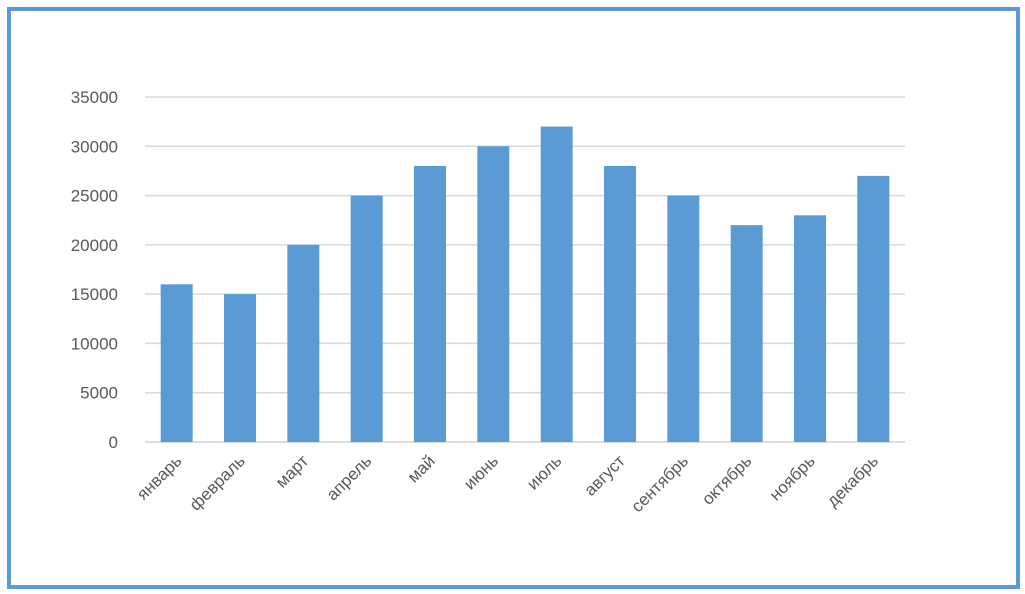 The image size is (1025, 594). What do you see at coordinates (349, 477) in the screenshot?
I see `x-category-label: апрель` at bounding box center [349, 477].